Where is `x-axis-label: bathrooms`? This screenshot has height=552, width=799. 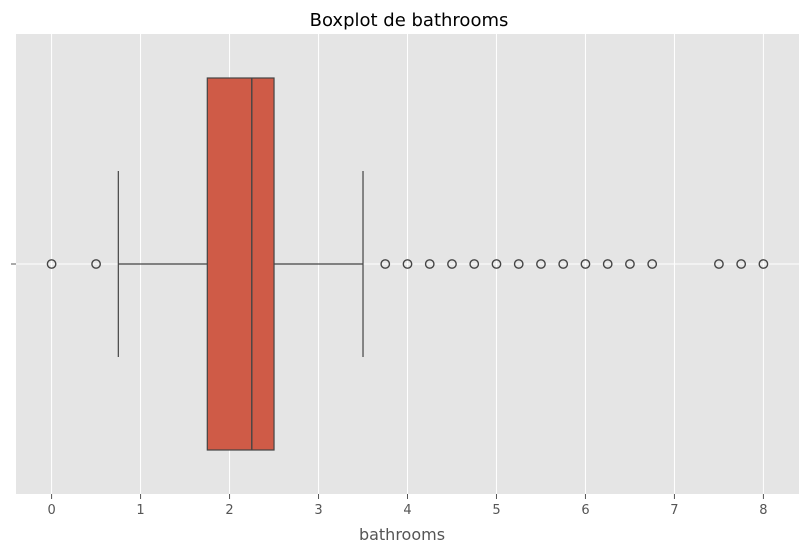
x-axis-label: bathrooms is located at coordinates (402, 534).